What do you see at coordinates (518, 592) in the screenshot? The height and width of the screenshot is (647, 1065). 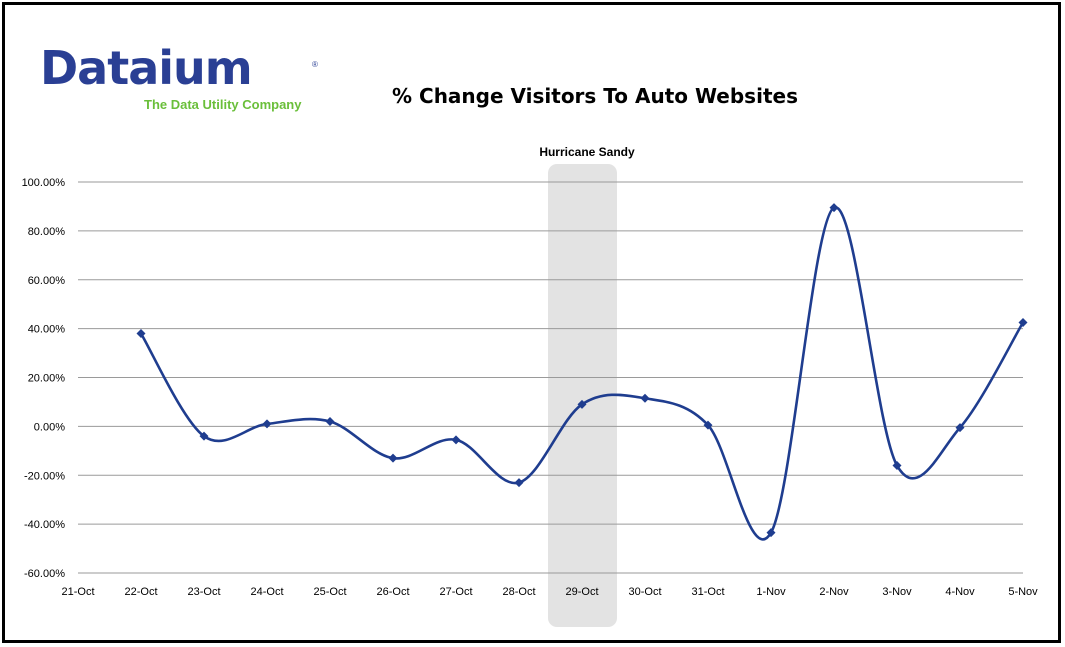 I see `x-tick-label: 28-Oct` at bounding box center [518, 592].